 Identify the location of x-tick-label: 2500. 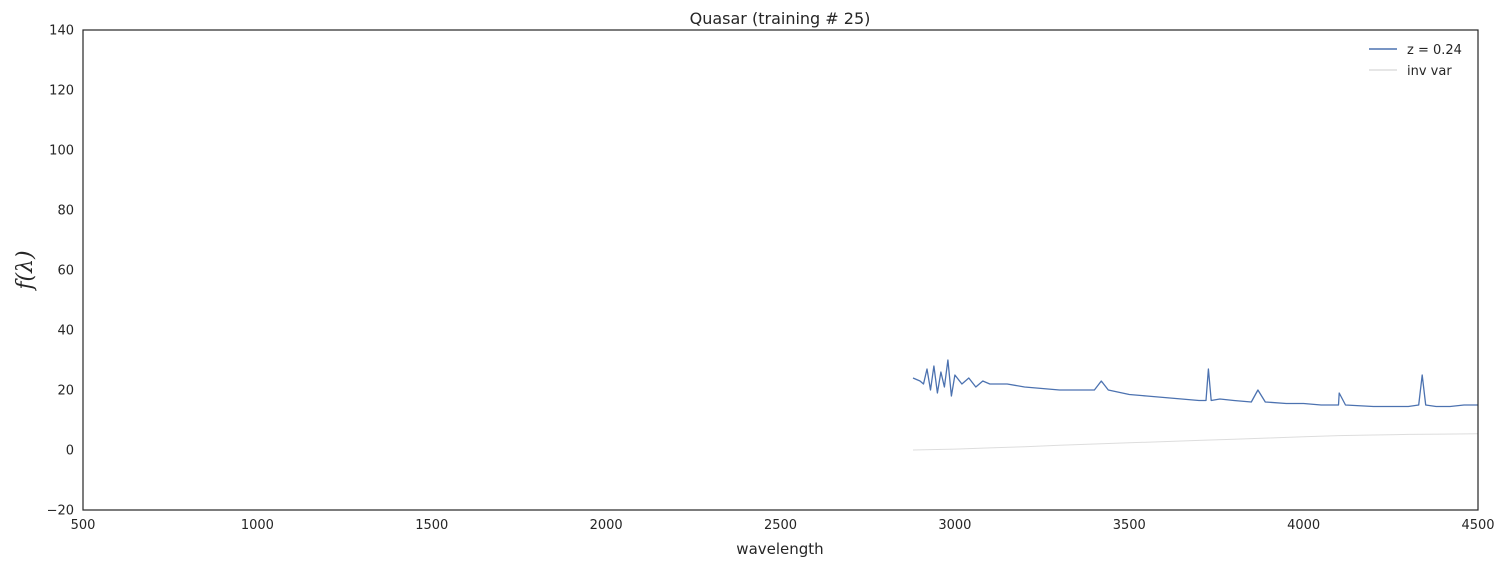
(780, 525).